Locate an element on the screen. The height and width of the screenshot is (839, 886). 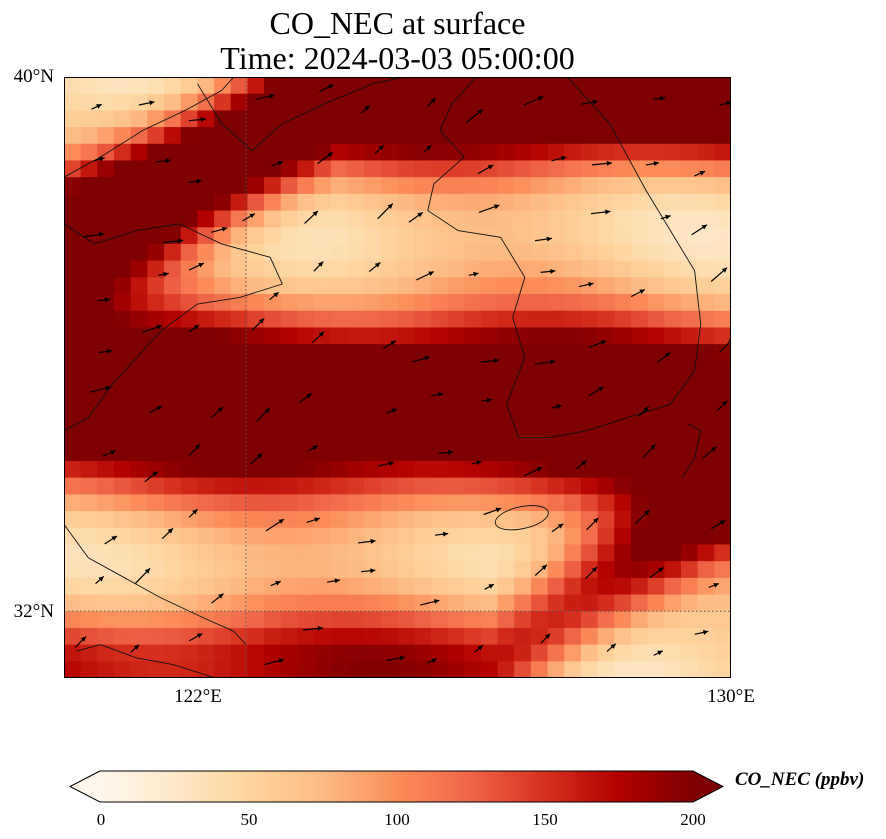
coastline is located at coordinates (173, 327).